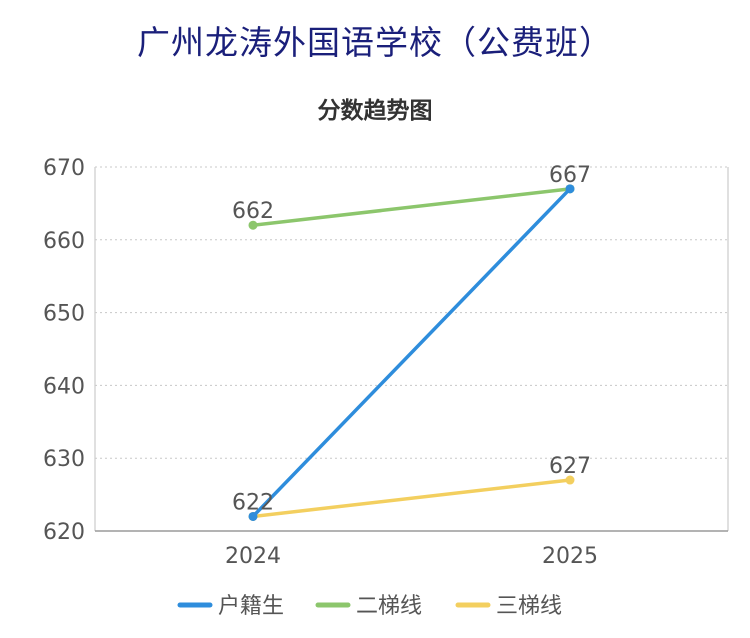 This screenshot has height=638, width=750. I want to click on y-tick-label-630: 630, so click(64, 459).